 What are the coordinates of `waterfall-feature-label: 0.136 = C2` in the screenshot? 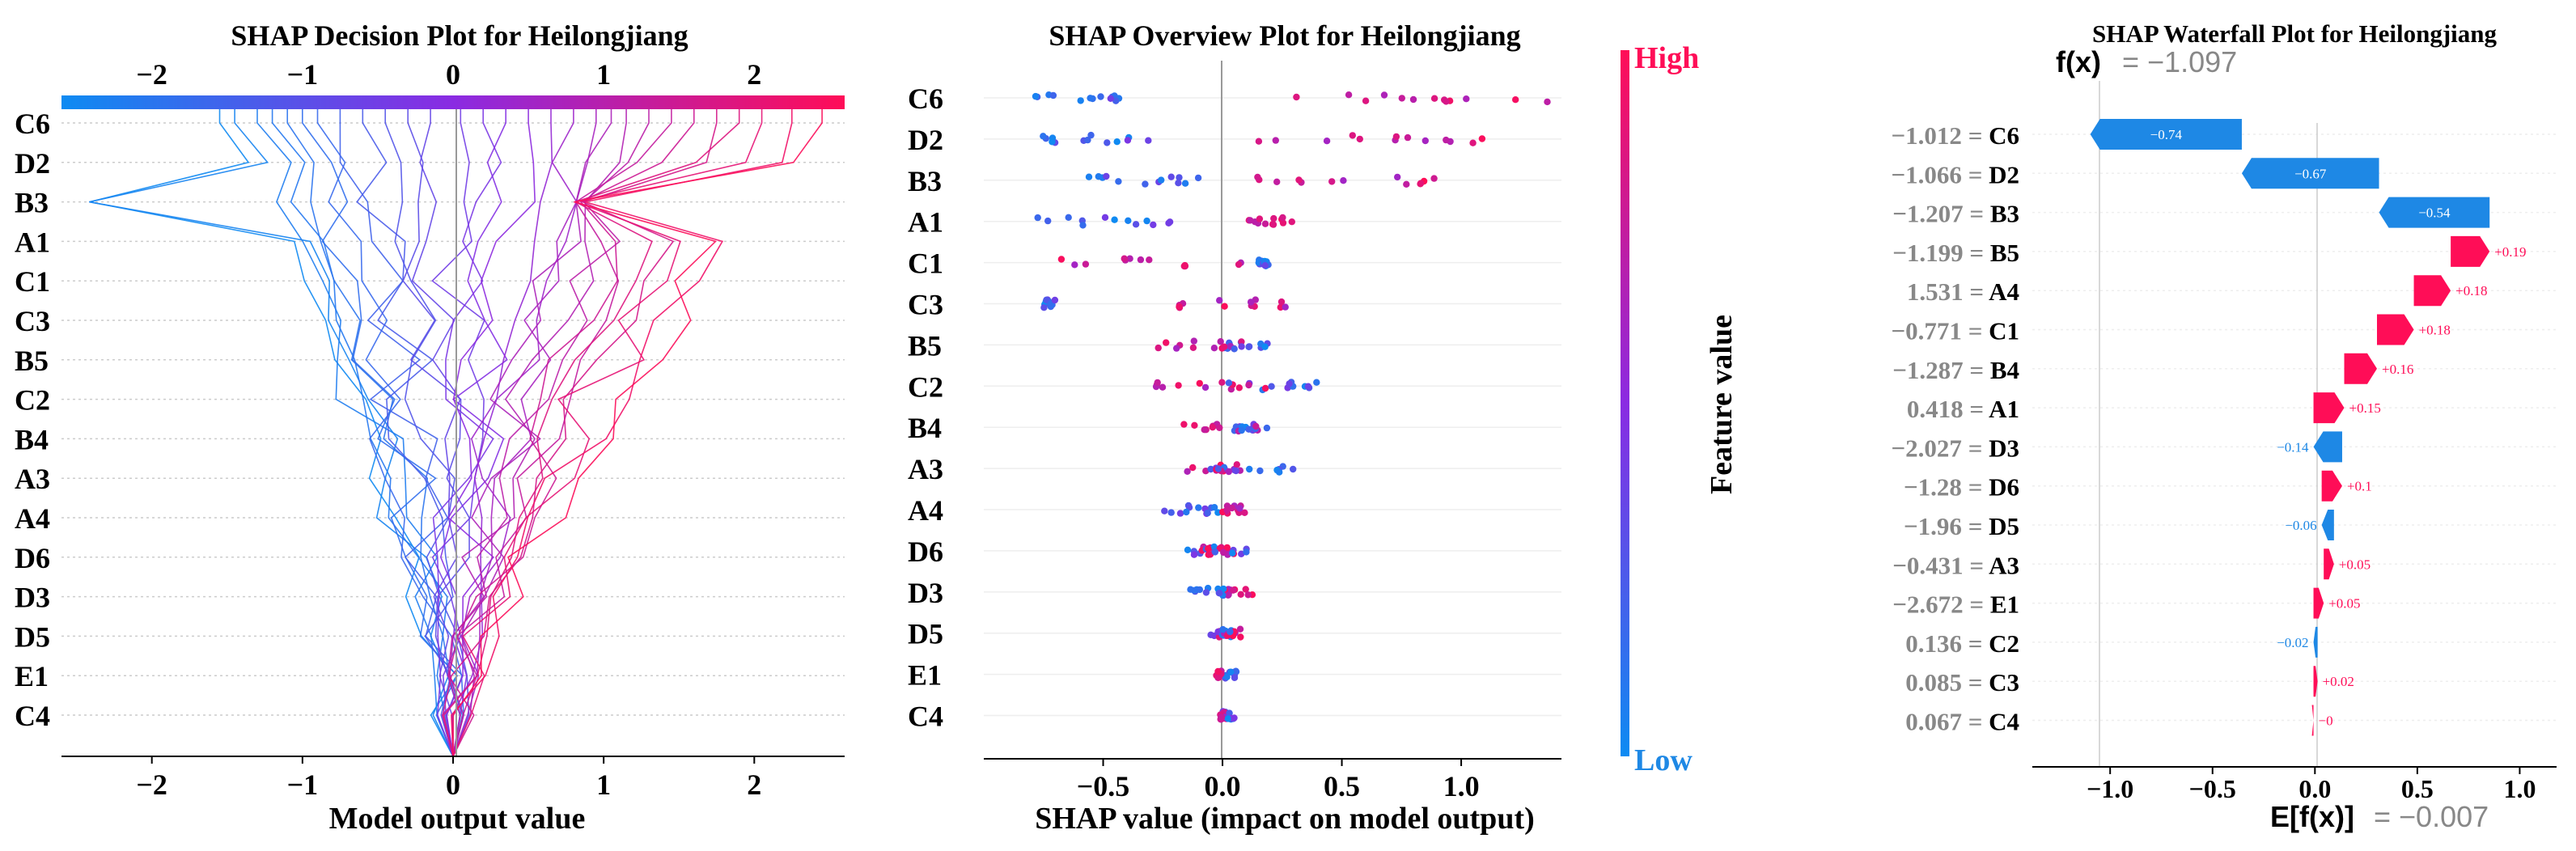 It's located at (1962, 643).